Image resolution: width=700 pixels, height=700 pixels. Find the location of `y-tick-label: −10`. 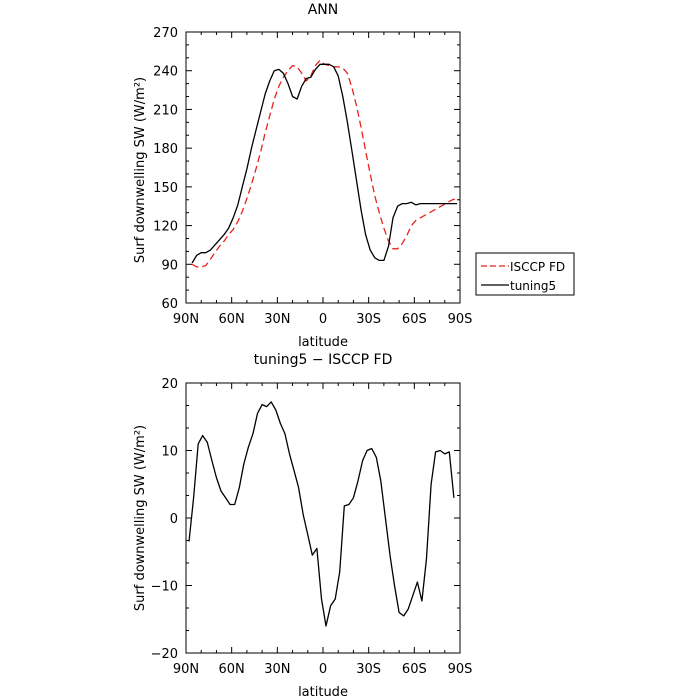

y-tick-label: −10 is located at coordinates (164, 587).